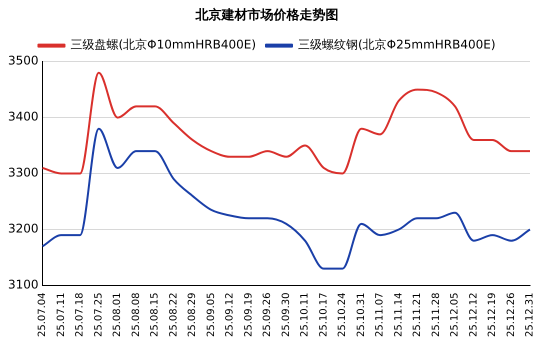  I want to click on chart-title: 北京建材市场价格走势图, so click(266, 15).